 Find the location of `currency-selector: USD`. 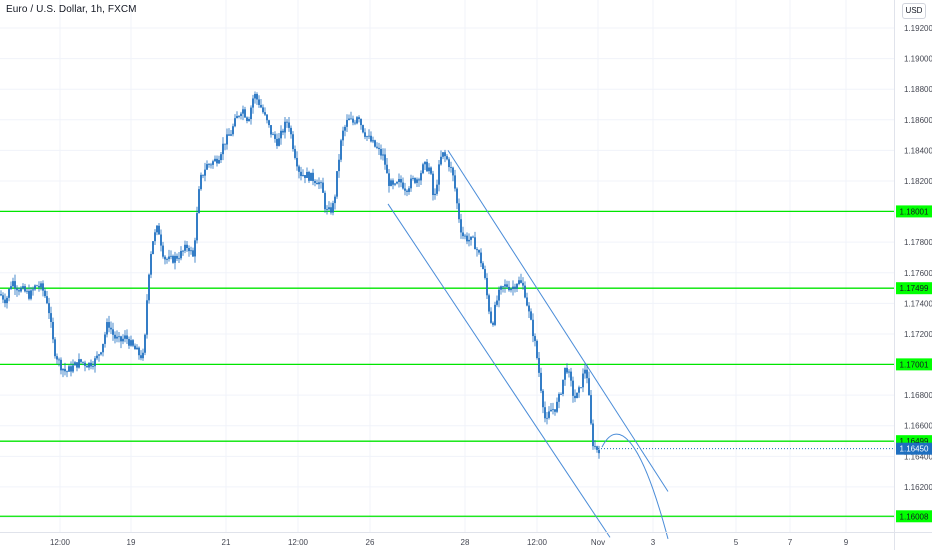

currency-selector: USD is located at coordinates (914, 11).